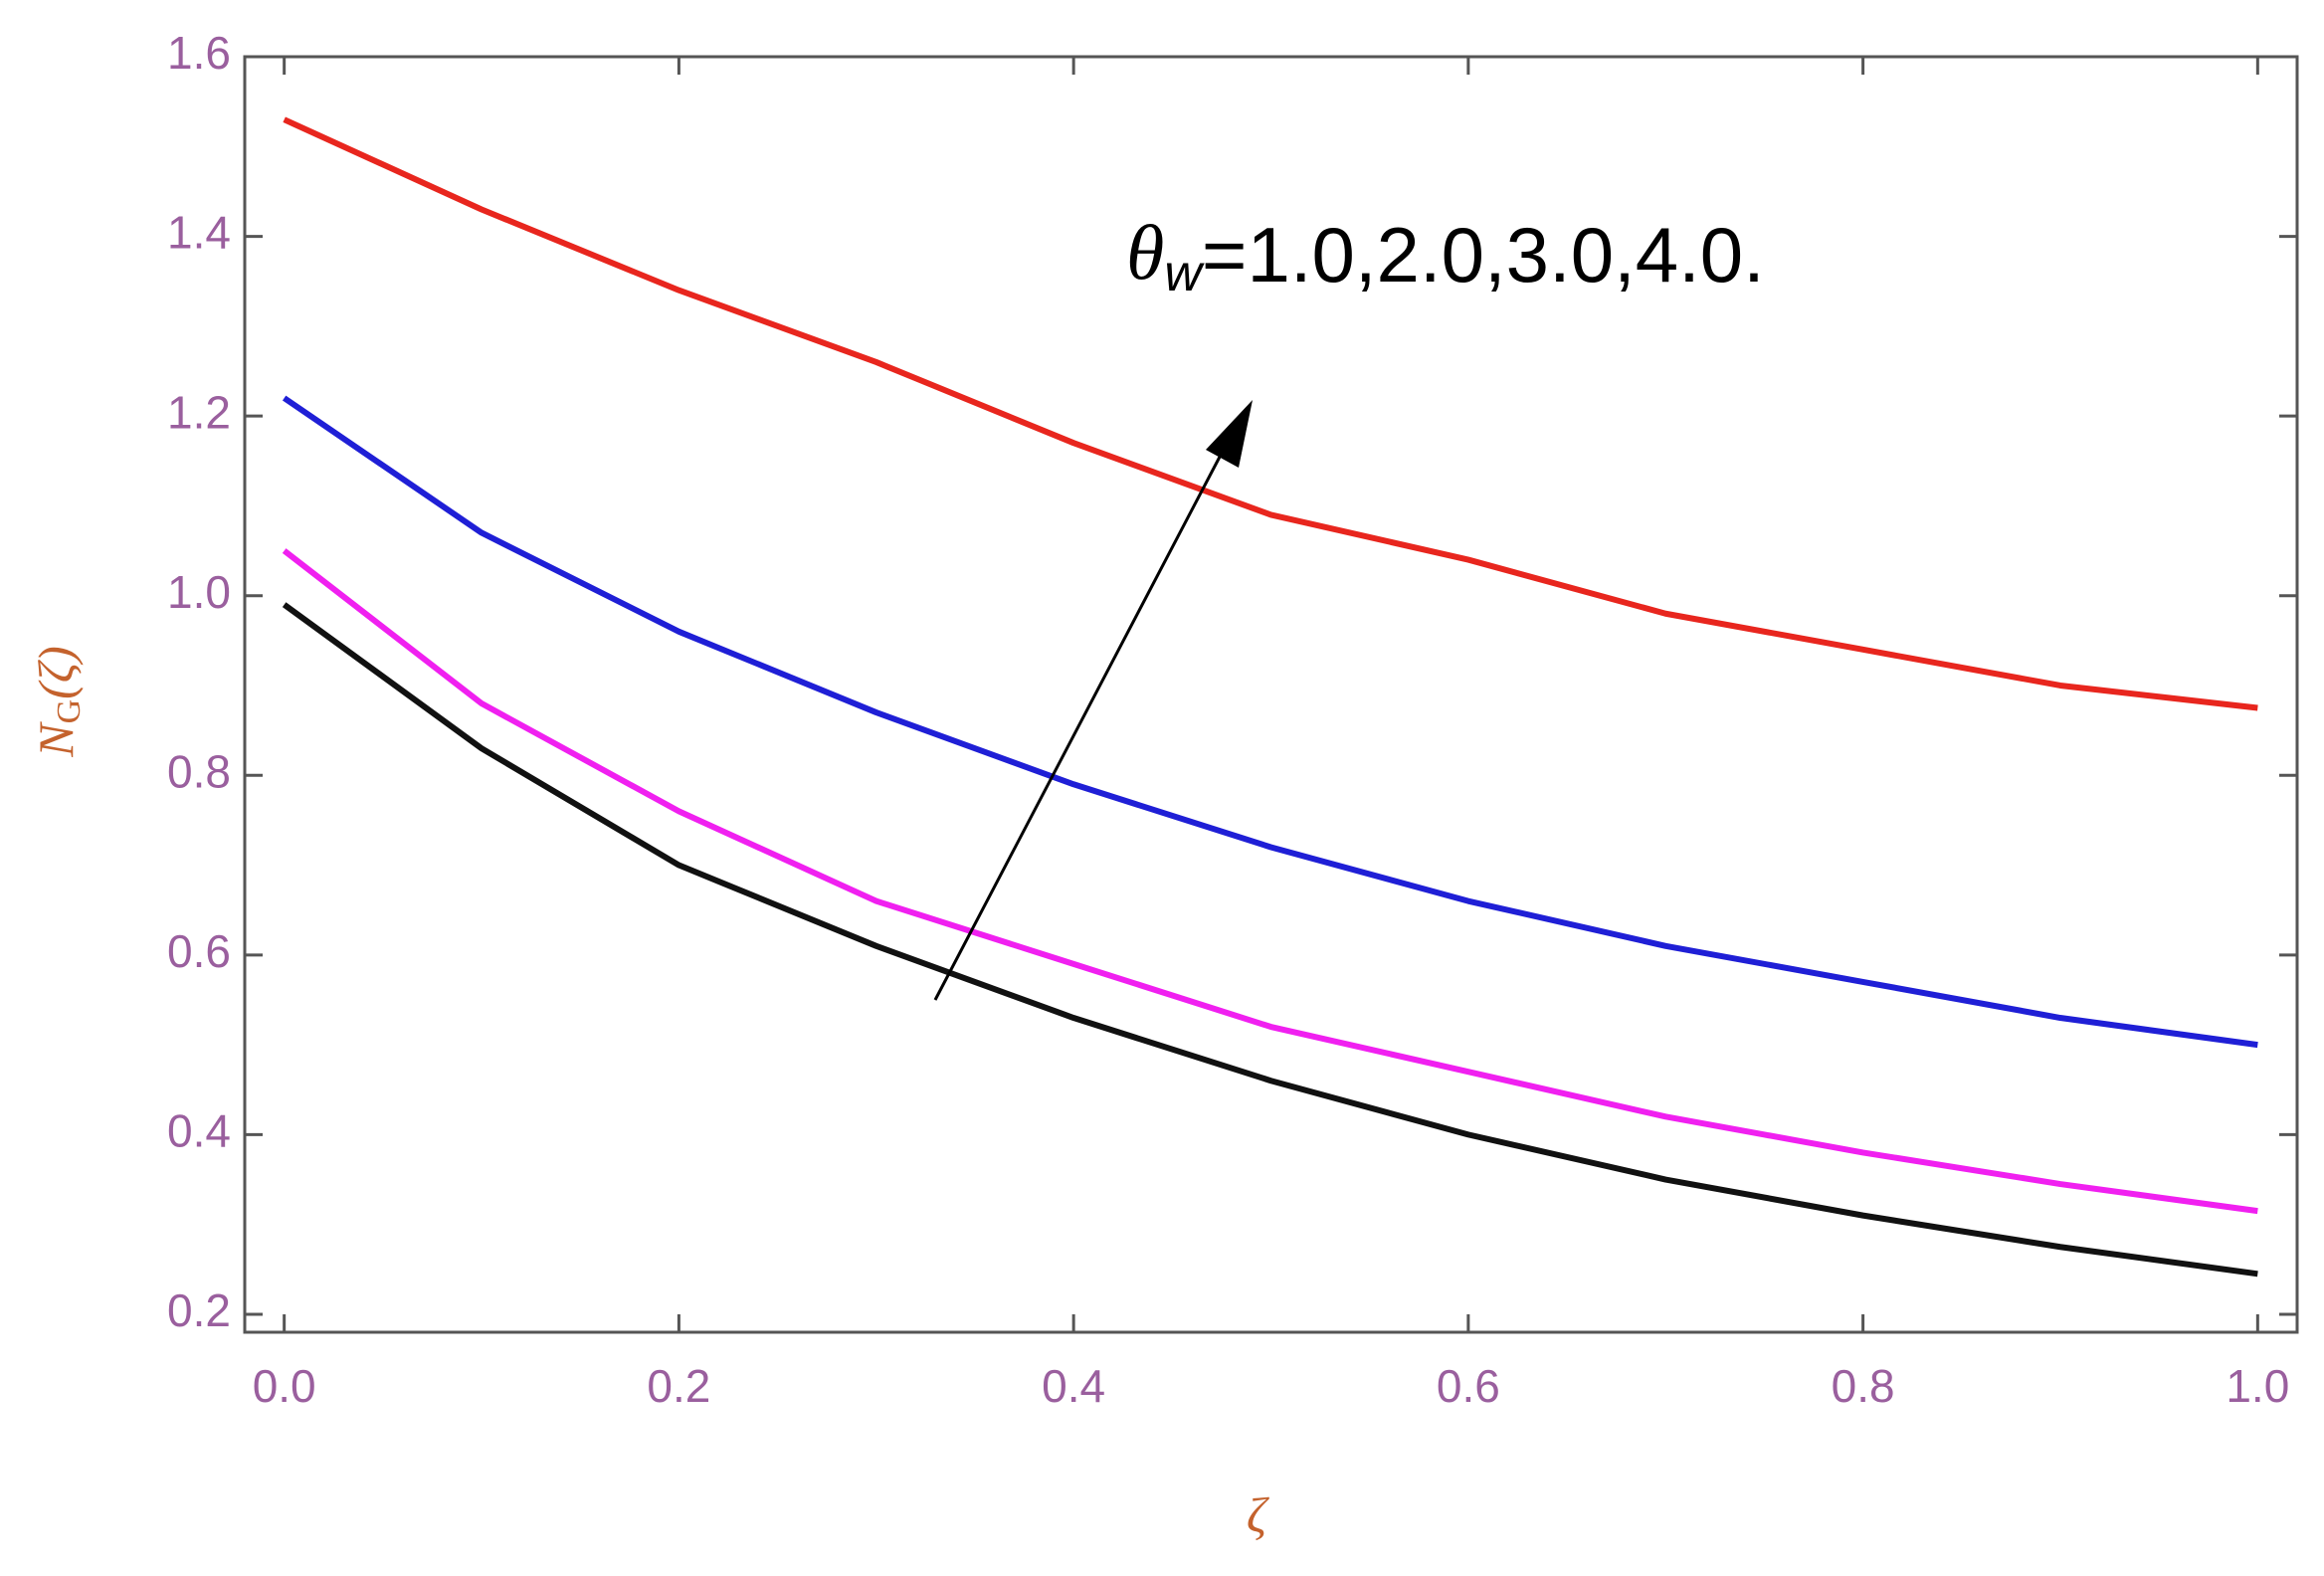 This screenshot has width=2324, height=1576. What do you see at coordinates (1083, 719) in the screenshot?
I see `arrow-shaft` at bounding box center [1083, 719].